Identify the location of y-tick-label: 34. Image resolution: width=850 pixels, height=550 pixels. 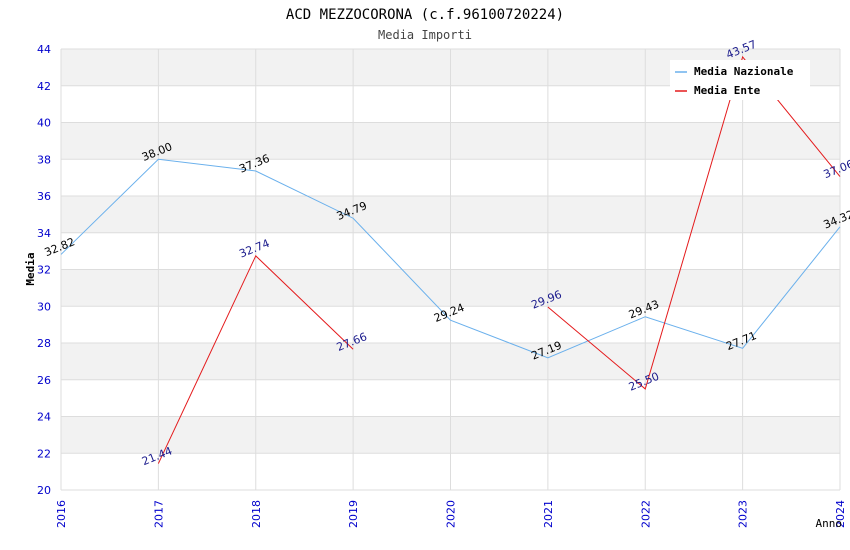
(44, 233).